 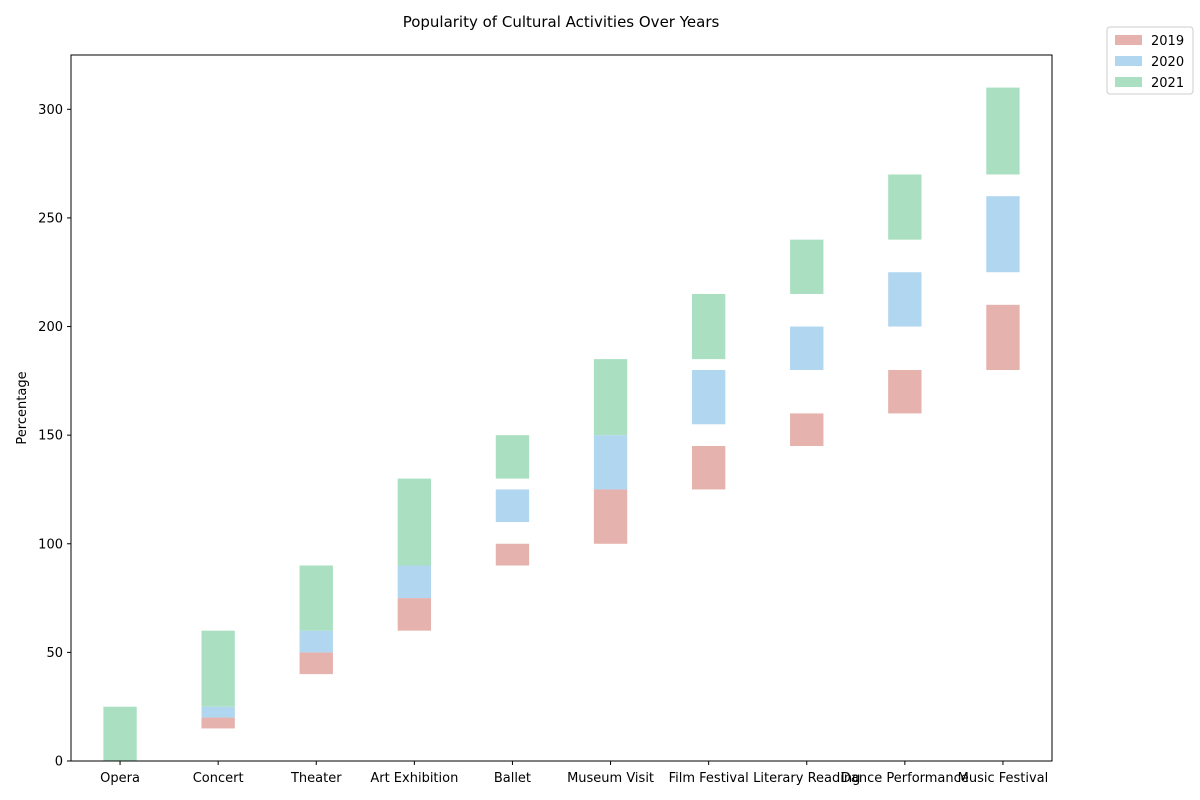 I want to click on x-tick-label: Opera, so click(x=120, y=778).